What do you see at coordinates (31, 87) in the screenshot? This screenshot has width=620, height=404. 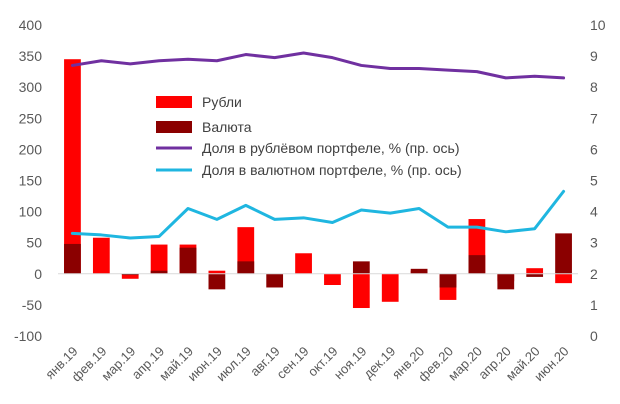 I see `left-tick-label: 300` at bounding box center [31, 87].